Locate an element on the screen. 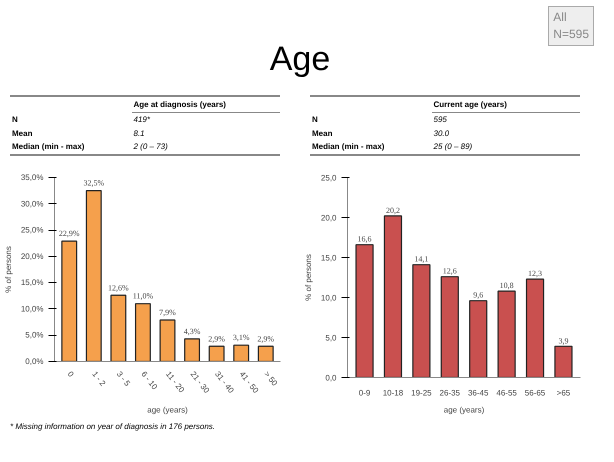 The image size is (614, 462). data-label: 16,6 is located at coordinates (365, 239).